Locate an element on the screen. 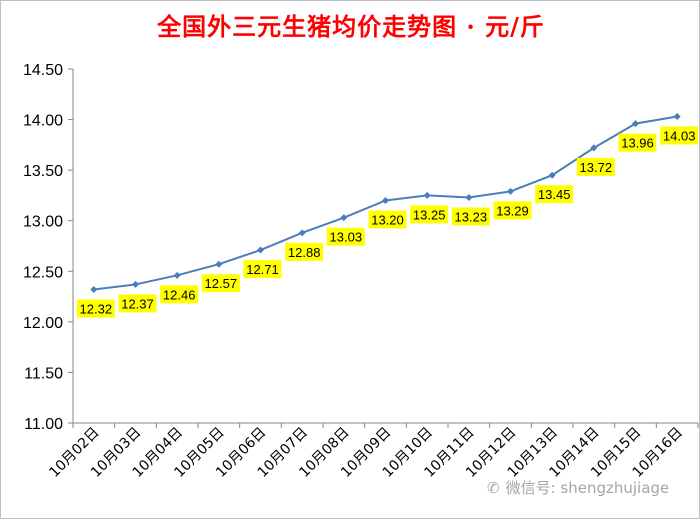 The height and width of the screenshot is (519, 700). data-label: 12.71 is located at coordinates (262, 269).